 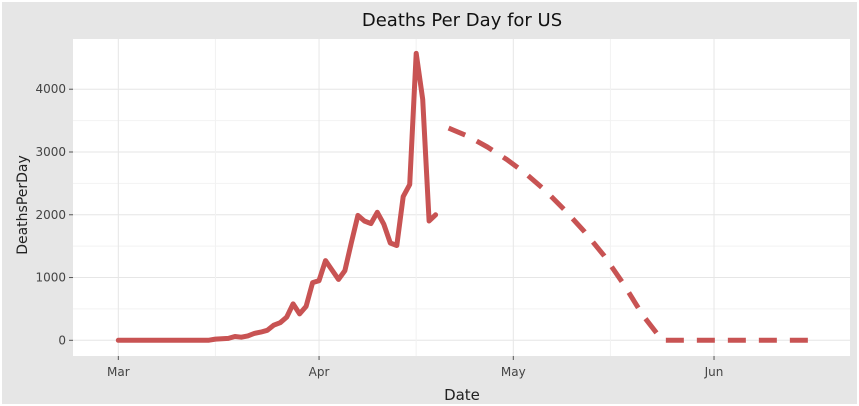 What do you see at coordinates (415, 367) in the screenshot?
I see `x-axis: Mar Apr May Jun` at bounding box center [415, 367].